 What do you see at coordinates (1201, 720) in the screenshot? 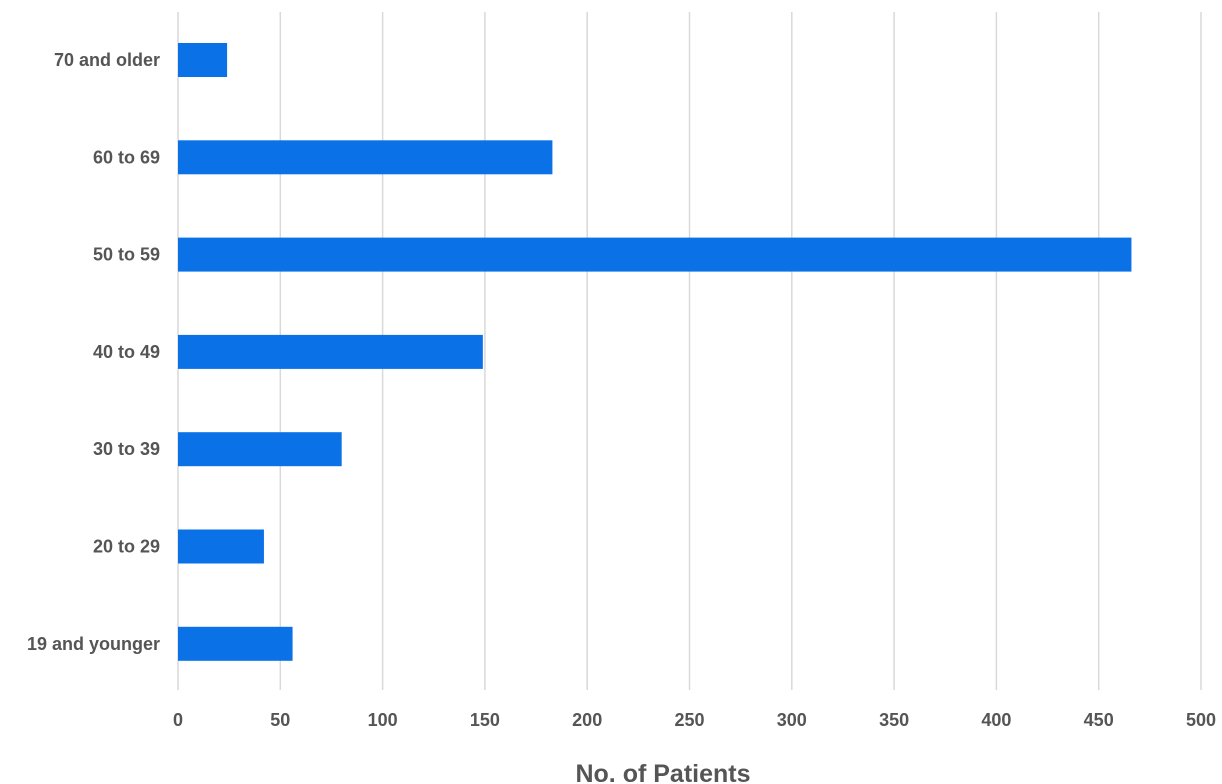
I see `x-tick-label: 500` at bounding box center [1201, 720].